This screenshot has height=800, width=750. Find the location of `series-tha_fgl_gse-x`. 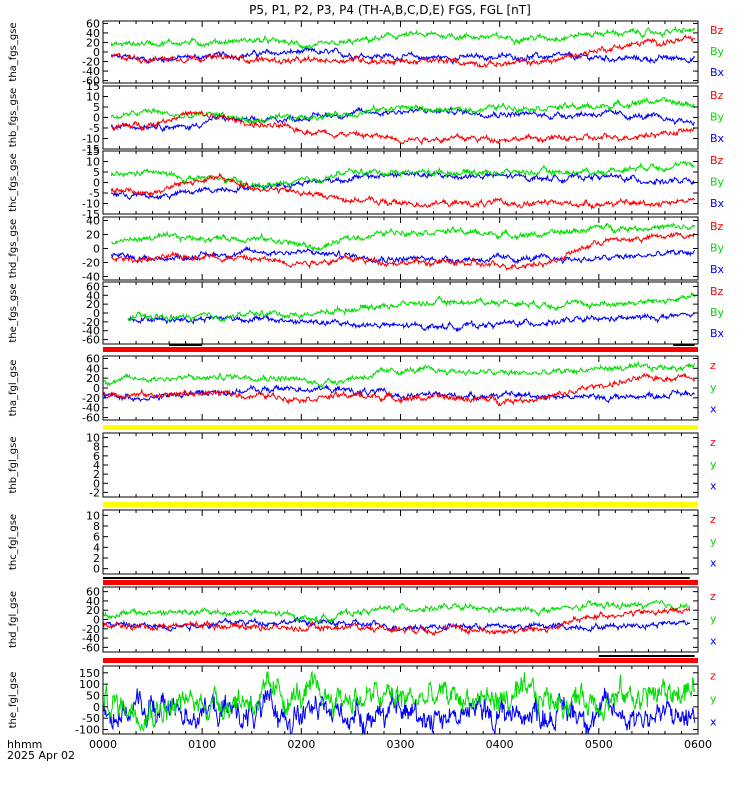

series-tha_fgl_gse-x is located at coordinates (399, 393).